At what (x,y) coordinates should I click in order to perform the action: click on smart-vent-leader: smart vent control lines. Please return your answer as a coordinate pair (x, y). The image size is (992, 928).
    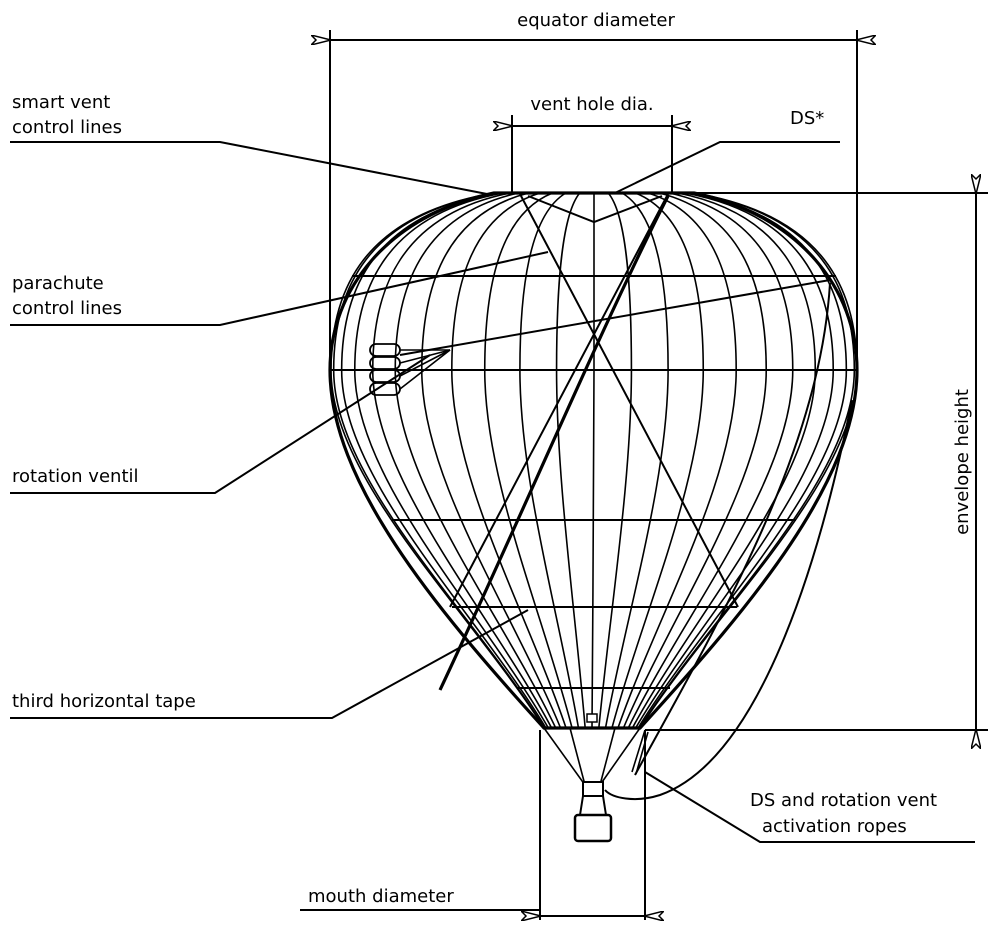
    Looking at the image, I should click on (249, 143).